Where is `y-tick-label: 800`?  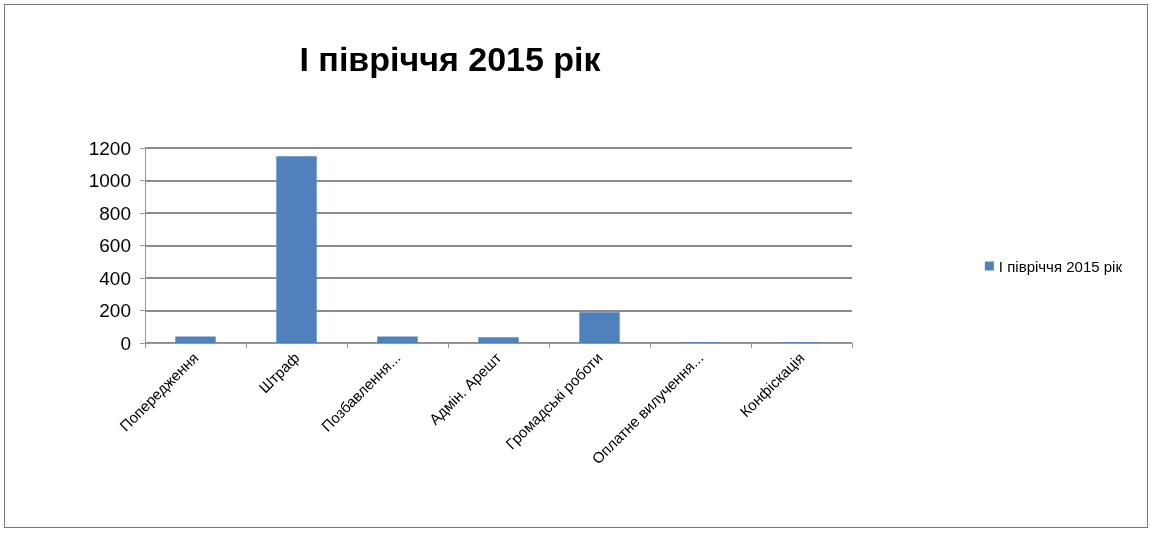
y-tick-label: 800 is located at coordinates (115, 213).